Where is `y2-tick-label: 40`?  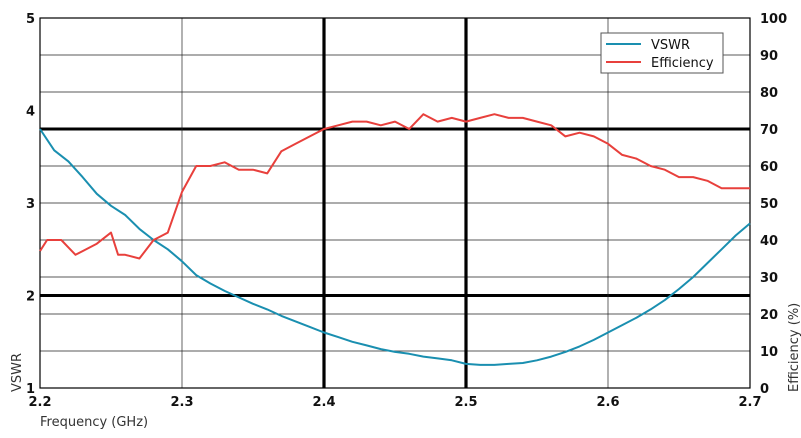 y2-tick-label: 40 is located at coordinates (769, 241).